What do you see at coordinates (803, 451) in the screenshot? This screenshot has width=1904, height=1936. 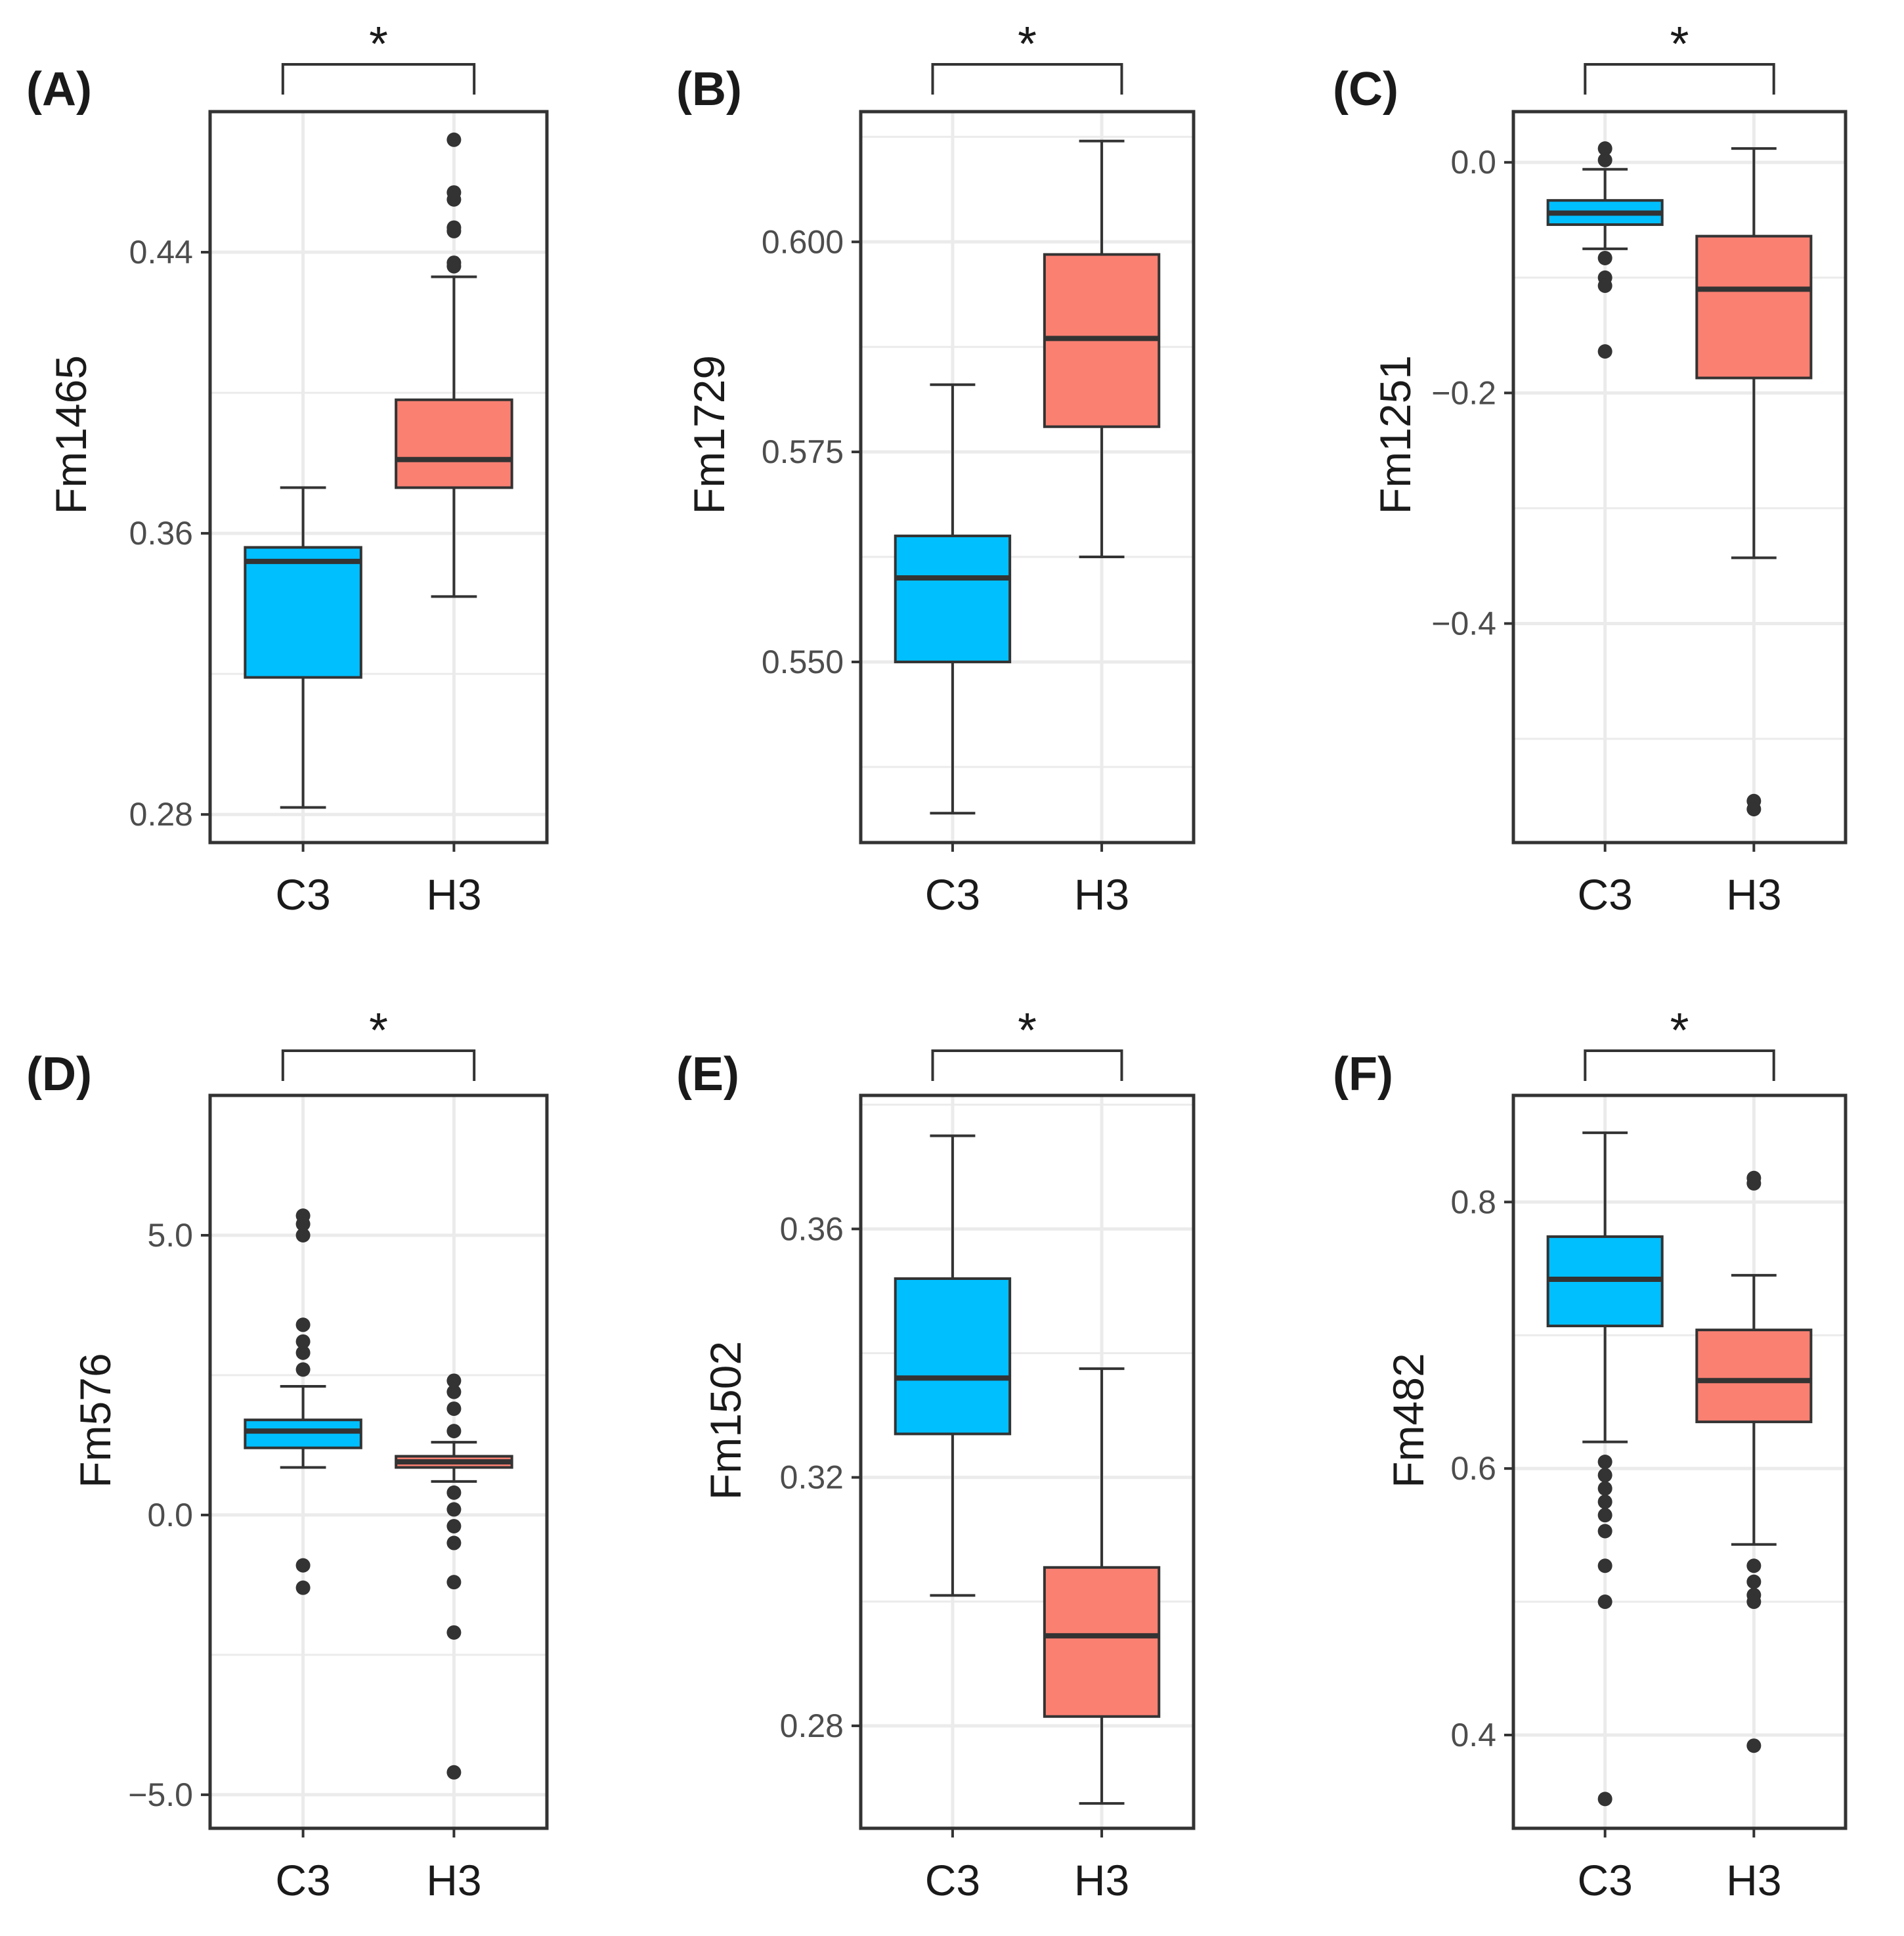 I see `y-tick-label: 0.575` at bounding box center [803, 451].